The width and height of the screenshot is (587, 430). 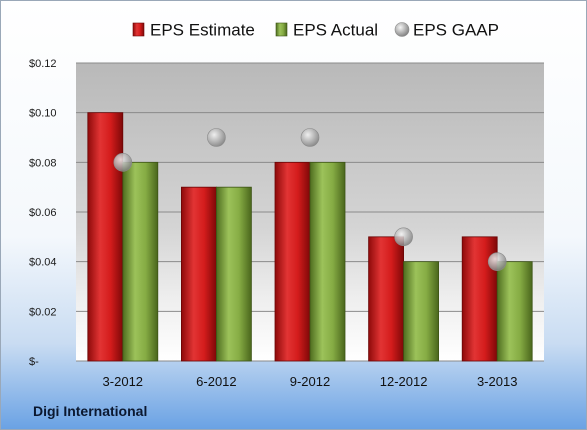 I want to click on y-tick-label: $0.06, so click(x=43, y=213).